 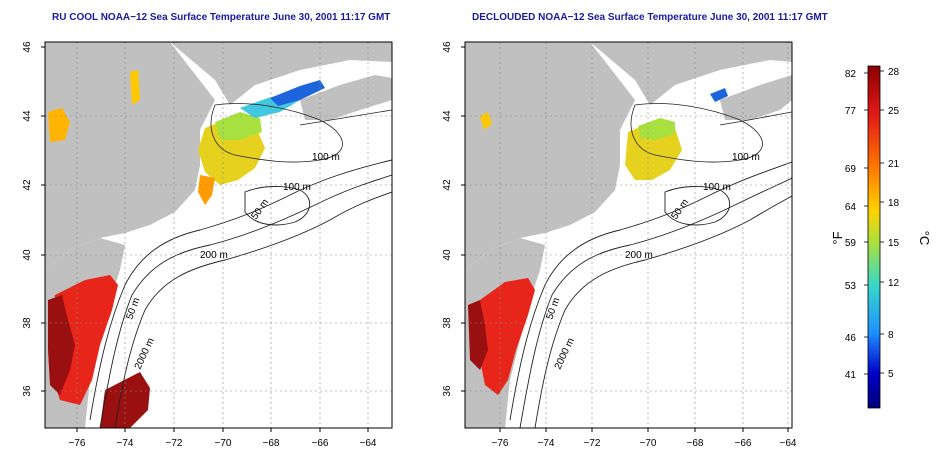 I want to click on f-tick-label: 77, so click(x=851, y=111).